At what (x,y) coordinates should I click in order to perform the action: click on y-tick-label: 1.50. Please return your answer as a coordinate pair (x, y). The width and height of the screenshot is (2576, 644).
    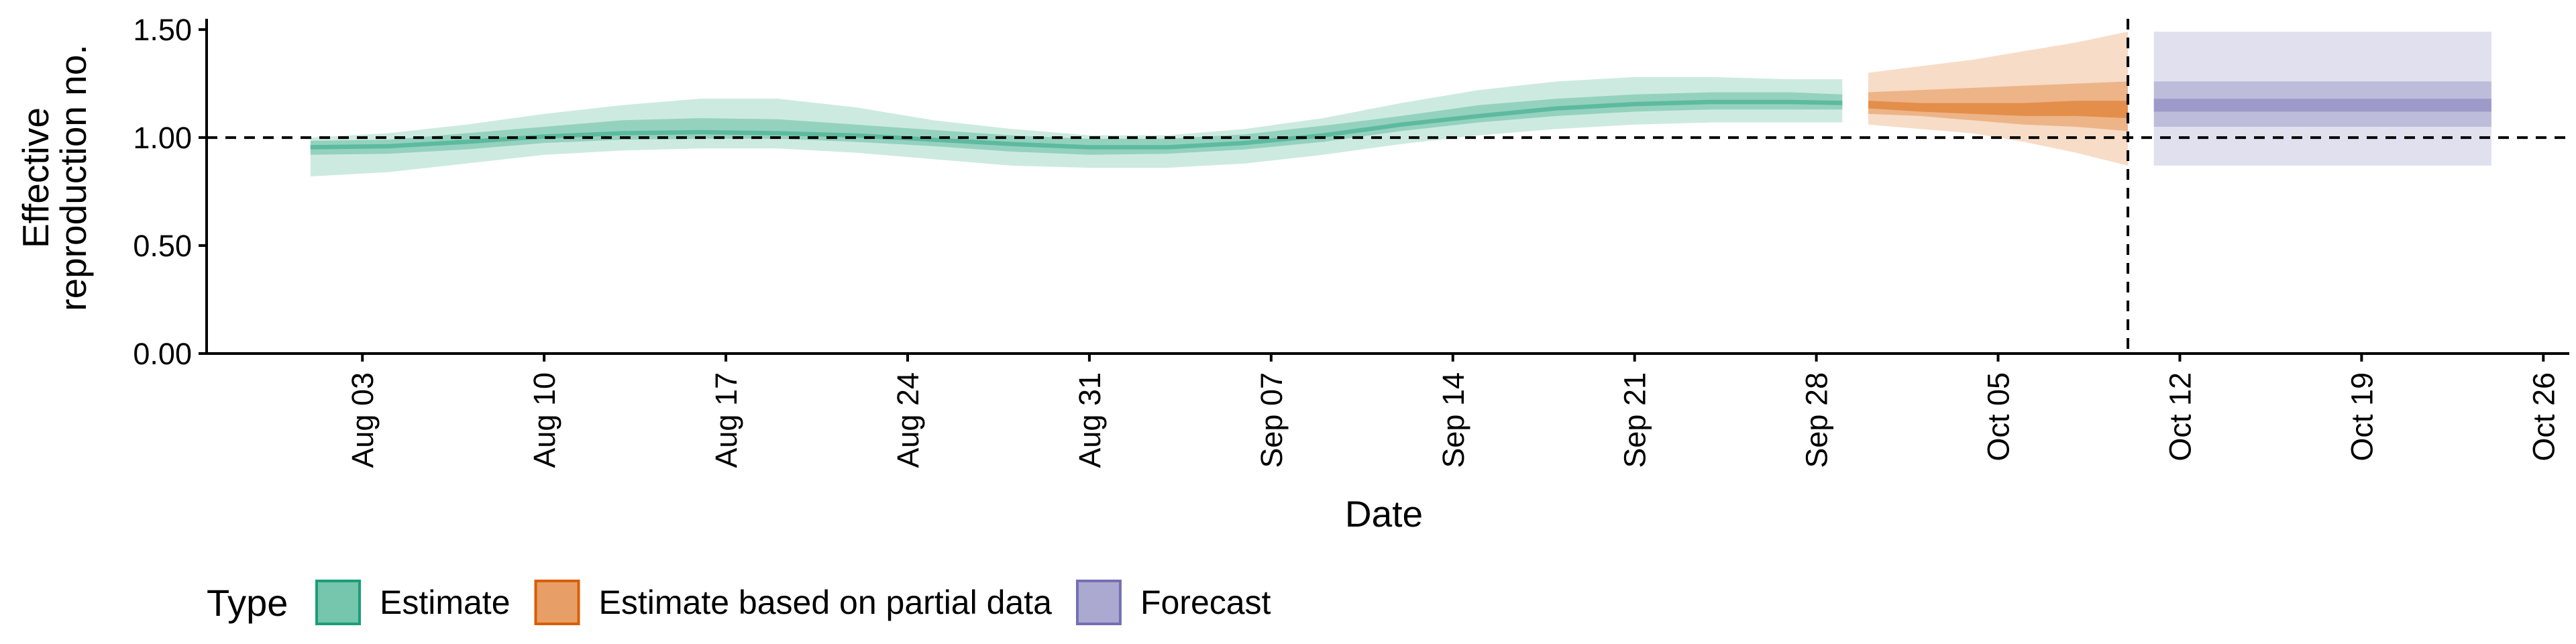
    Looking at the image, I should click on (162, 30).